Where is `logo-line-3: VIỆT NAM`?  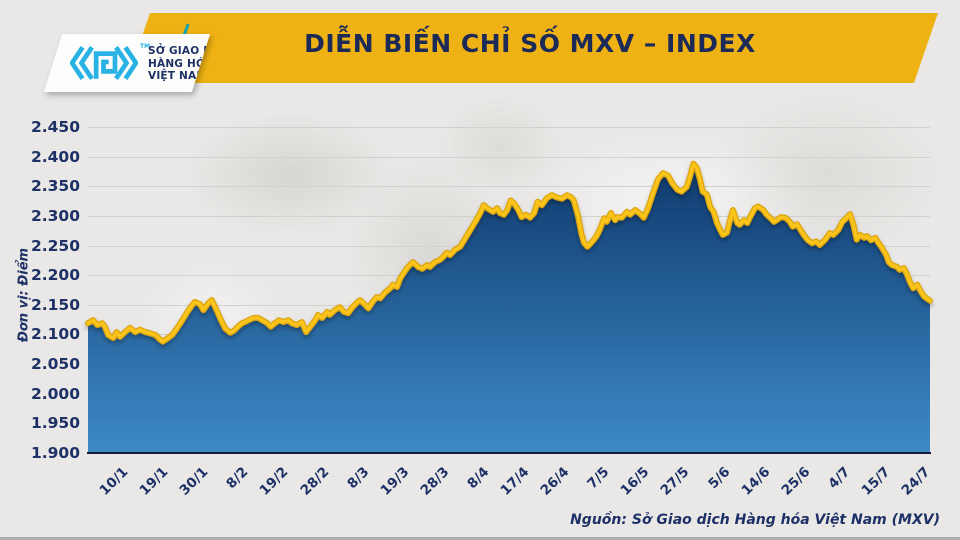 logo-line-3: VIỆT NAM is located at coordinates (177, 76).